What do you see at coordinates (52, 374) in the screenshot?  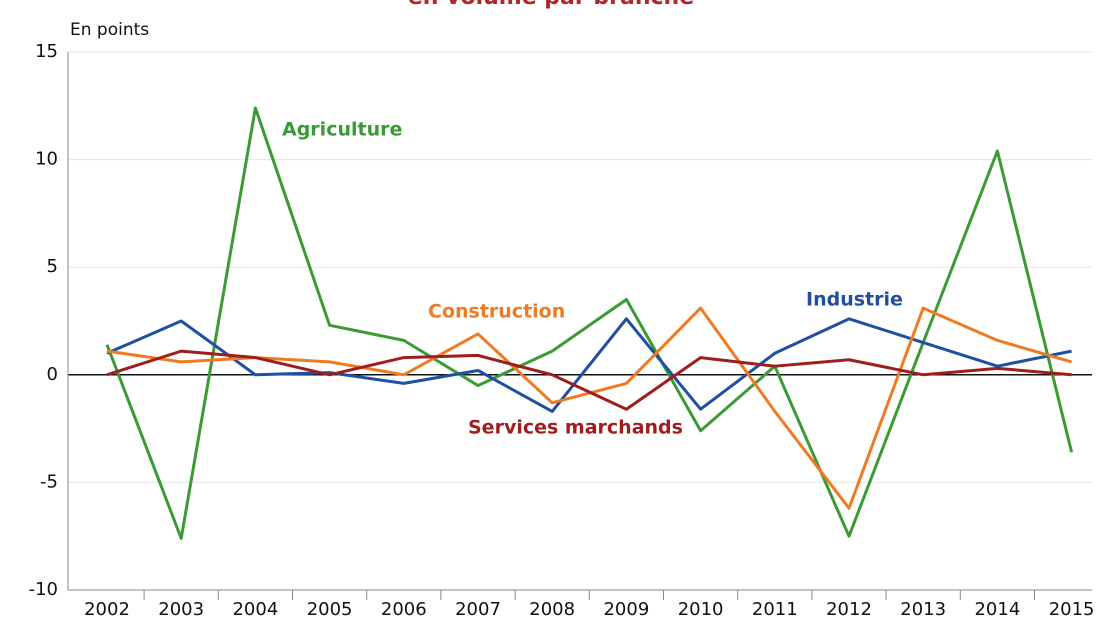 I see `y-tick-label: 0` at bounding box center [52, 374].